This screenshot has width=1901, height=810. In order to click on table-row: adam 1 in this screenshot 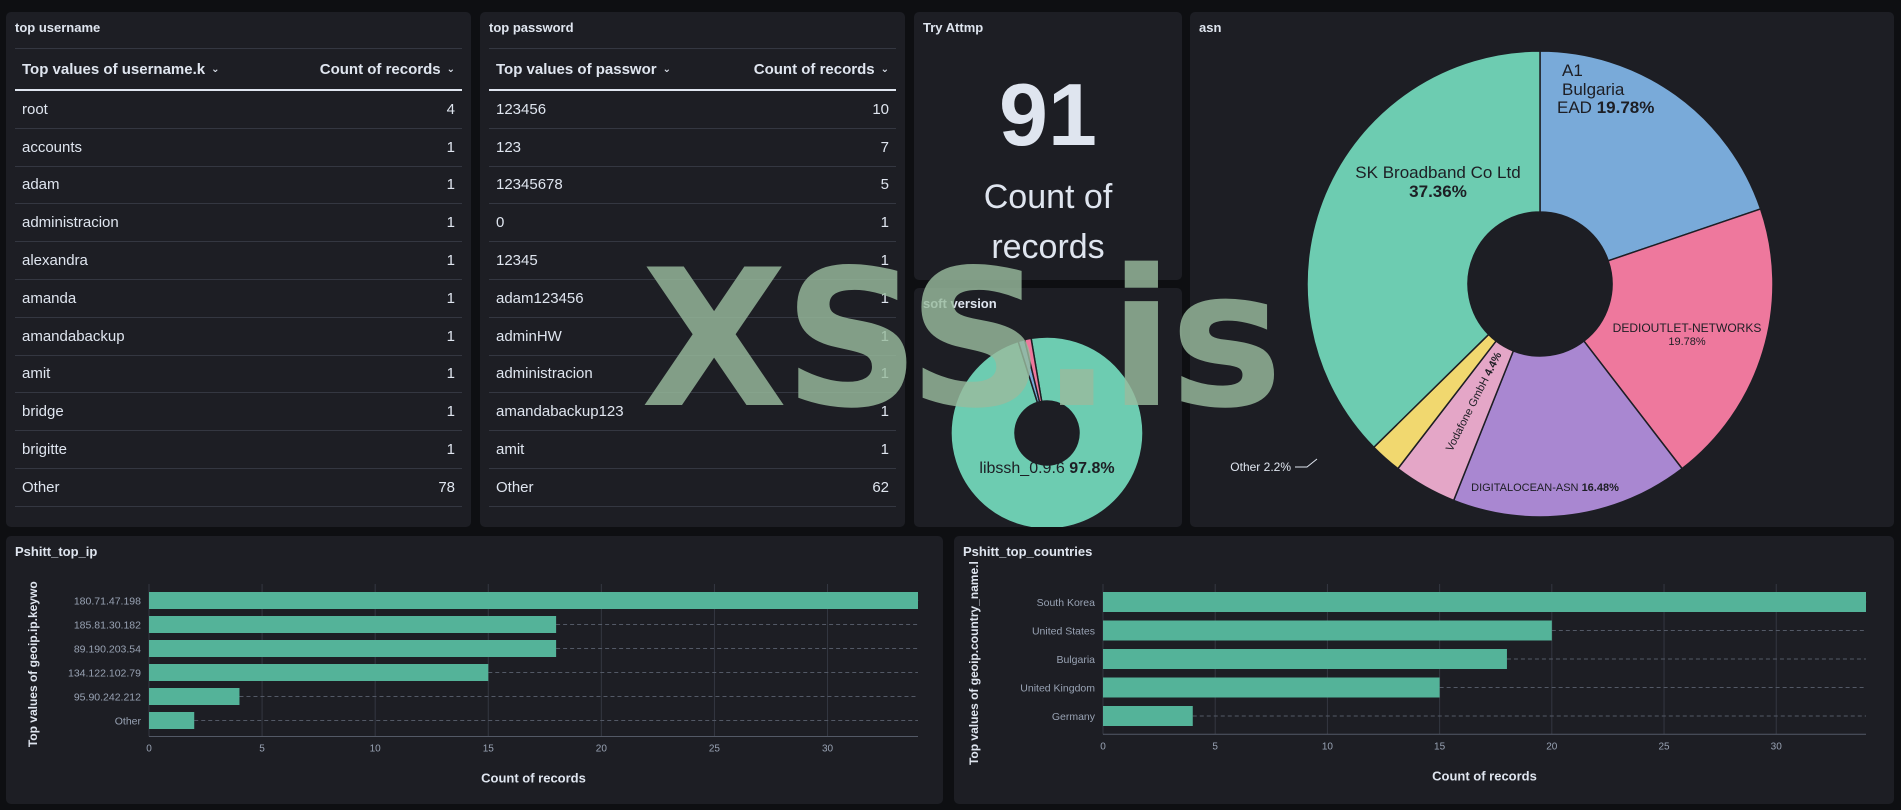, I will do `click(238, 186)`.